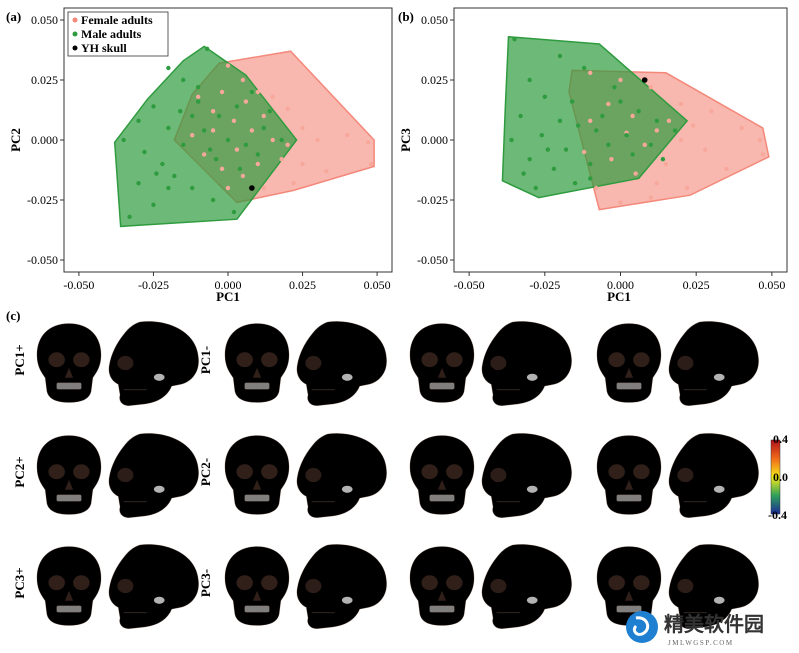  What do you see at coordinates (777, 515) in the screenshot?
I see `colorbar-min: -0.4` at bounding box center [777, 515].